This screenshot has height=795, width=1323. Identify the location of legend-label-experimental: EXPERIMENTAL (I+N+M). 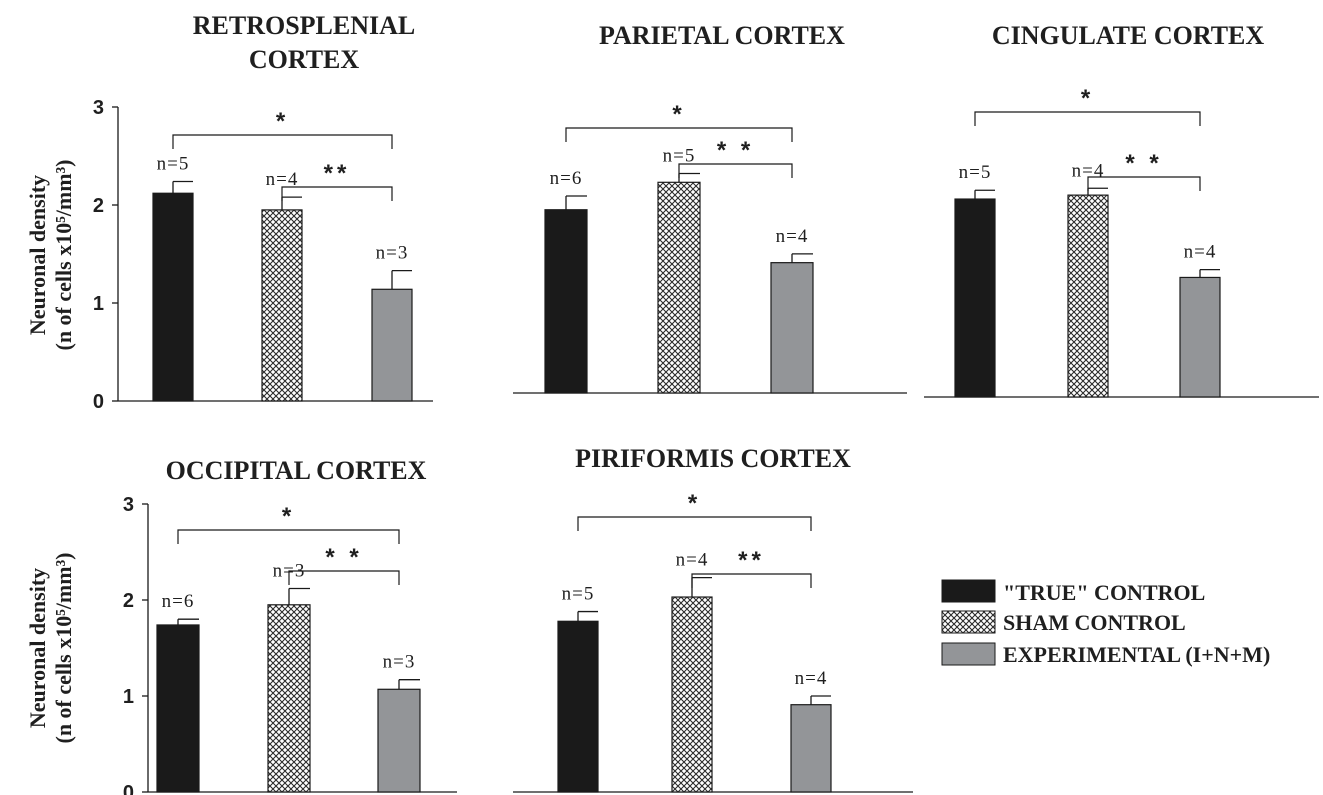
(1136, 654).